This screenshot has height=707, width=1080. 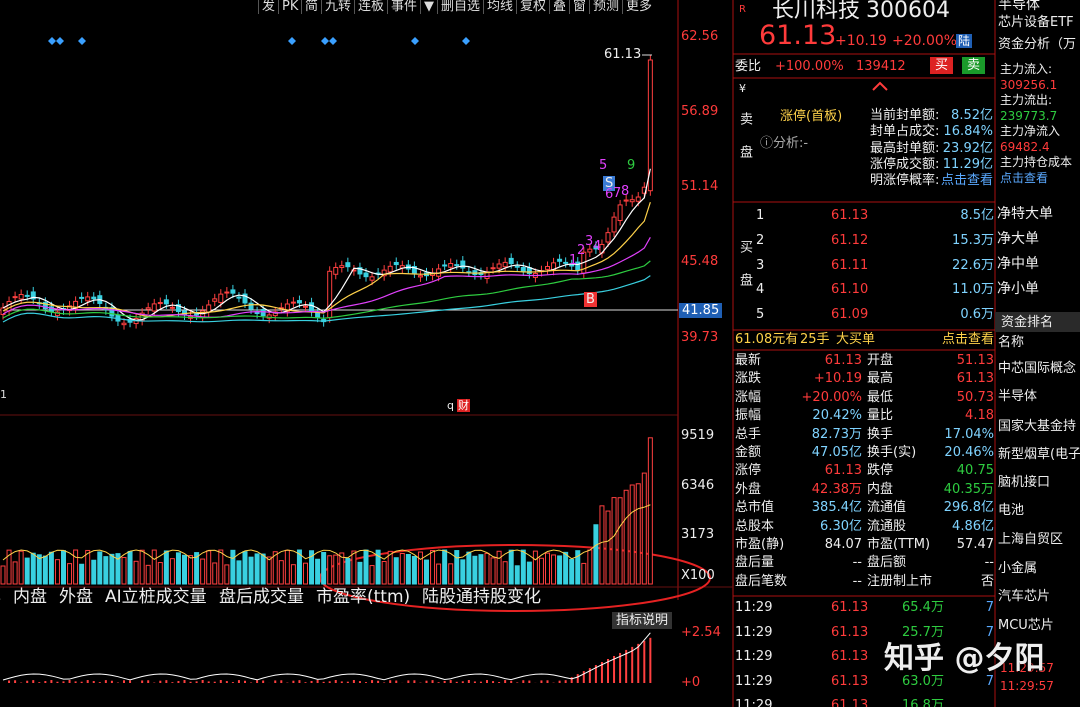 I want to click on toolbar-button: 复权, so click(x=532, y=7).